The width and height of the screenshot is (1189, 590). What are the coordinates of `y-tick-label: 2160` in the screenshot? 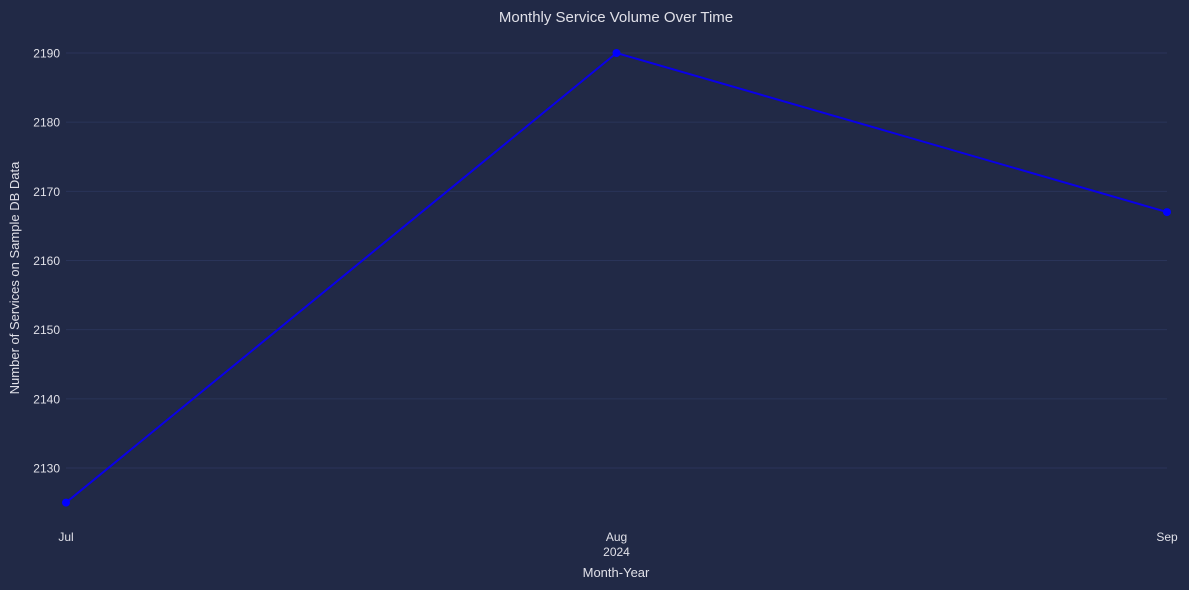 It's located at (46, 261).